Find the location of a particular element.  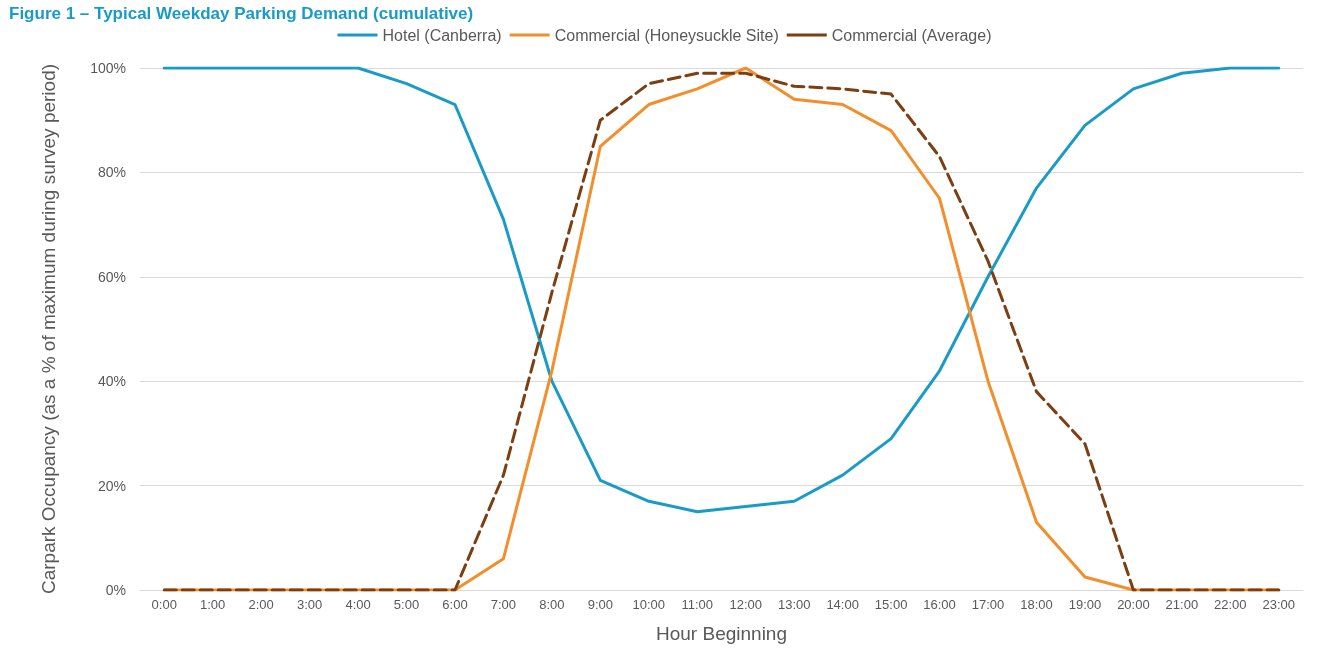

x-tick-label: 7:00 is located at coordinates (503, 604).